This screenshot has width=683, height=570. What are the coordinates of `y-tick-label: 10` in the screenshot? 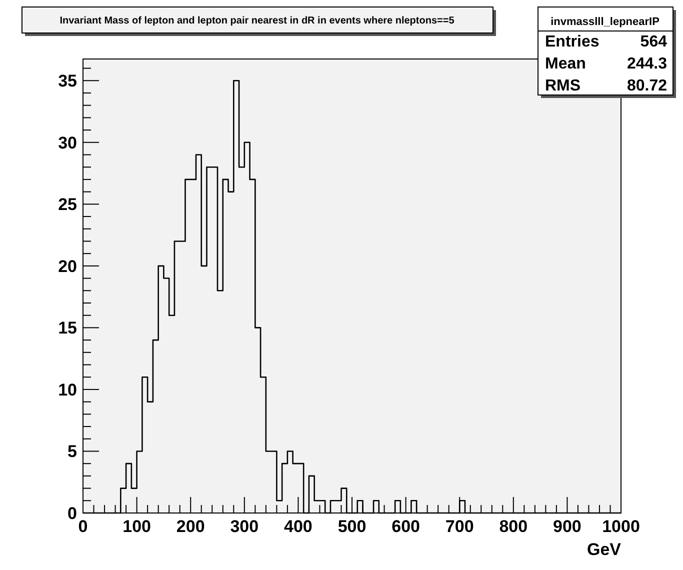 It's located at (67, 390).